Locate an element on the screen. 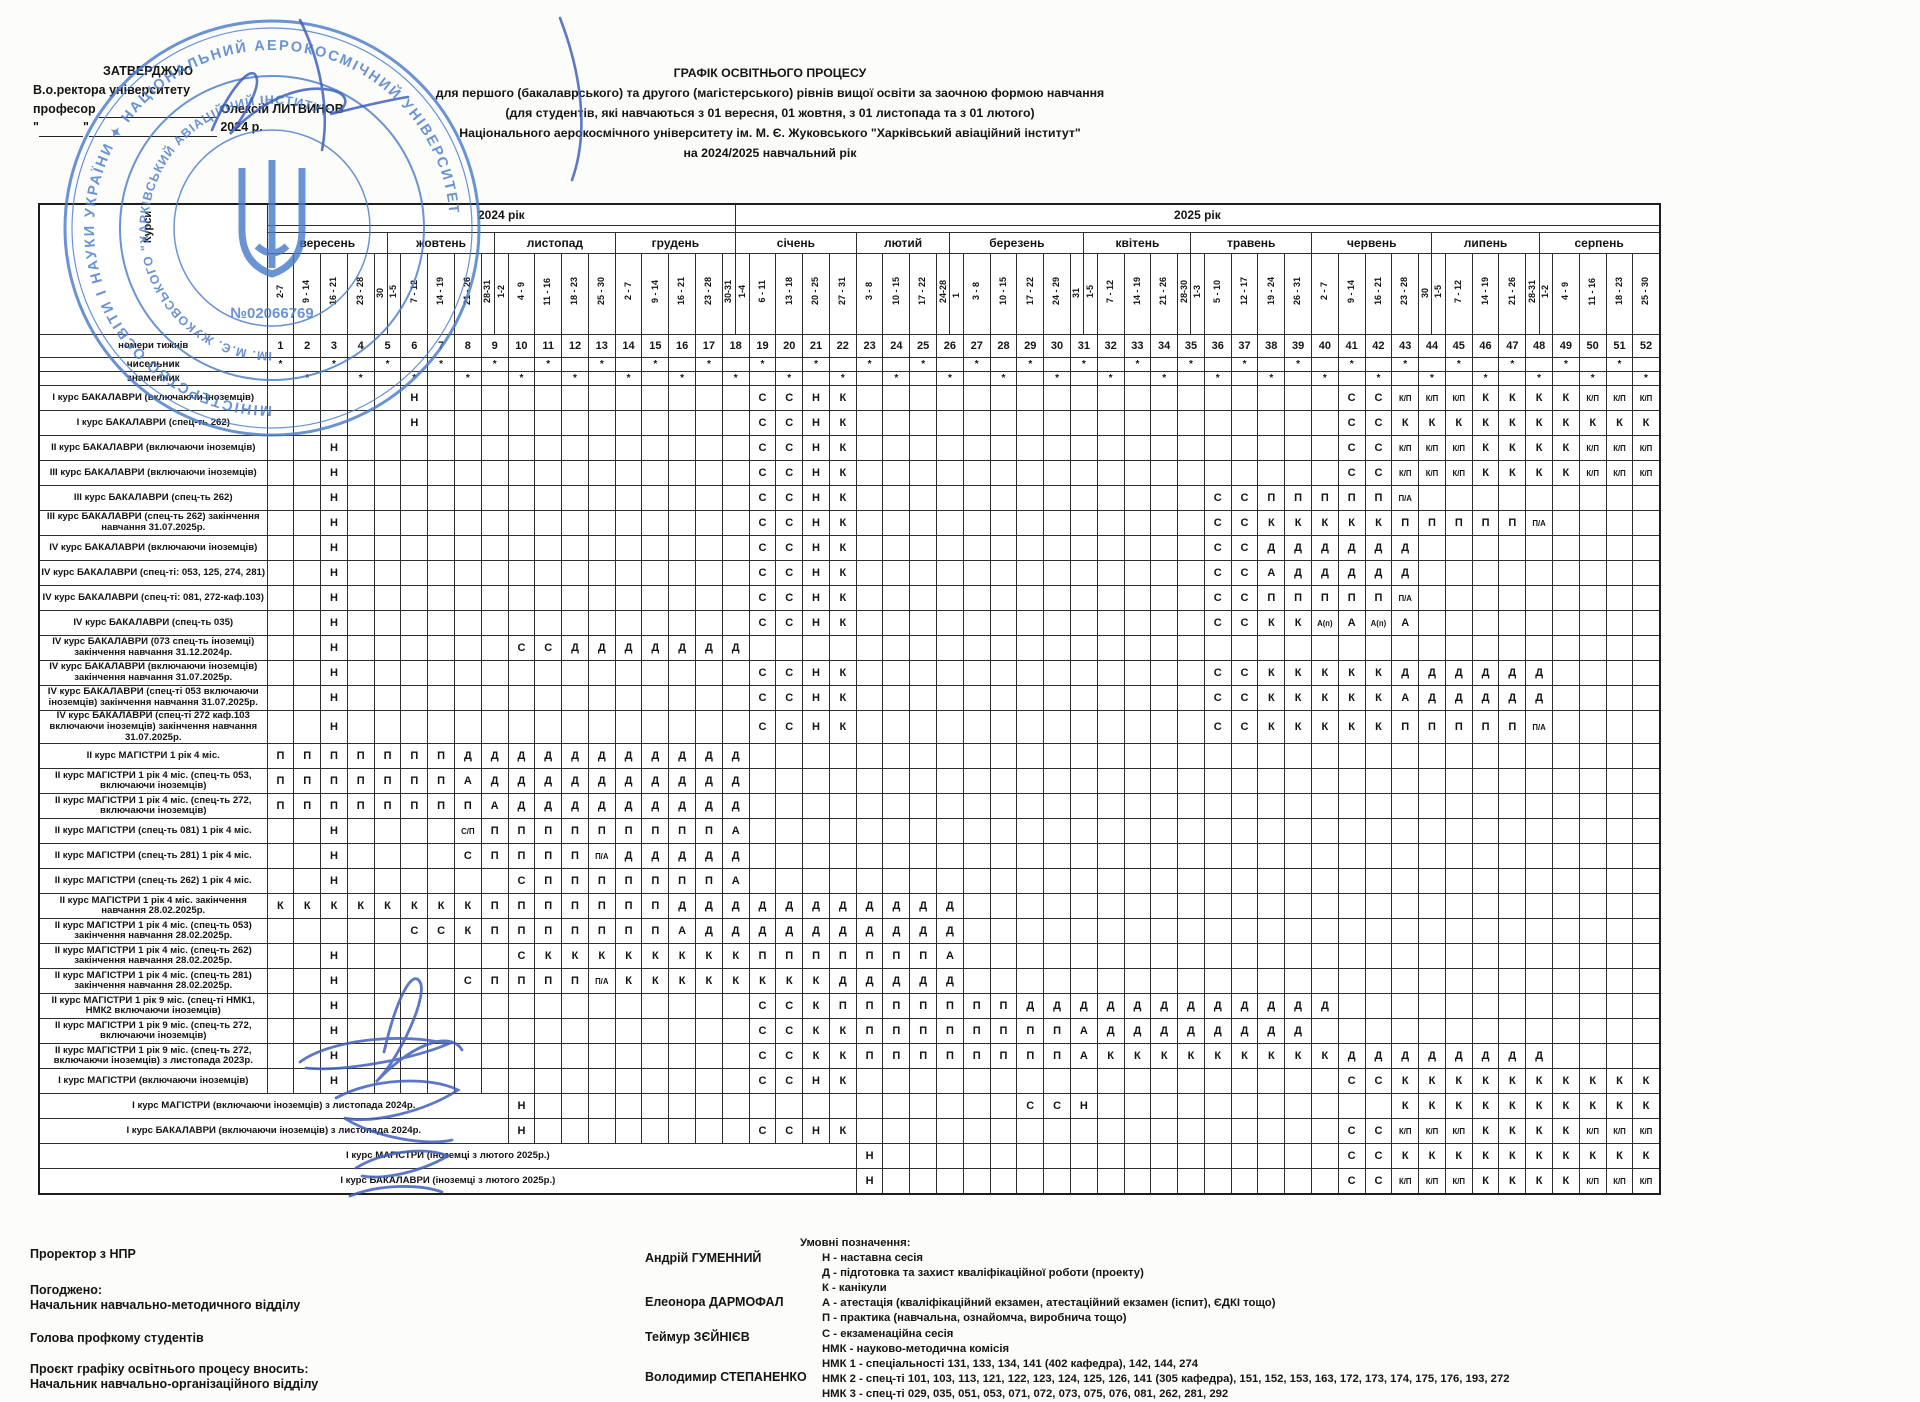  date-range-cell: 18 - 23 is located at coordinates (1619, 294).